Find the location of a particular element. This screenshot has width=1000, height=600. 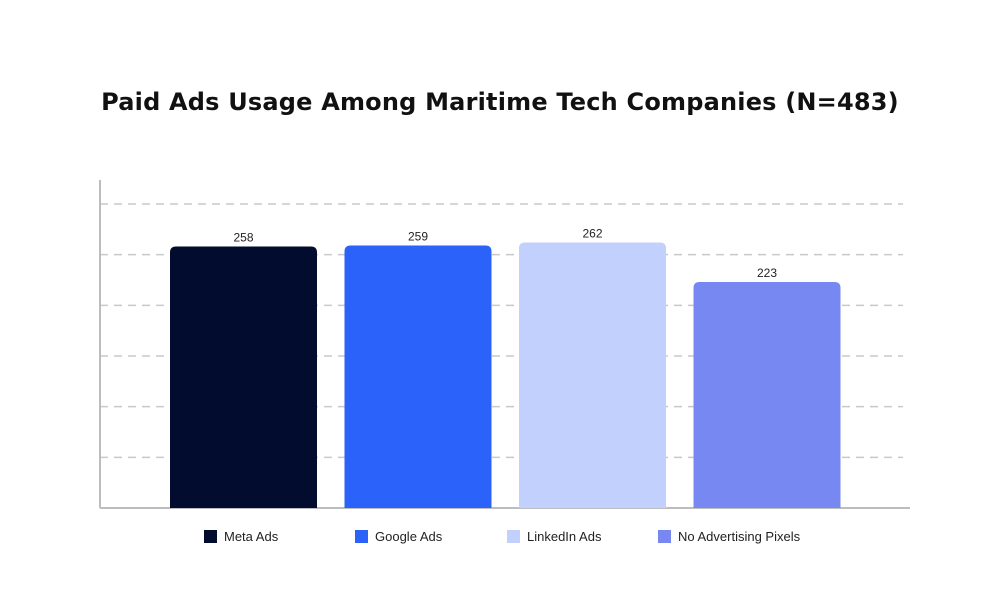

legend-item-google-ads: Google Ads is located at coordinates (398, 536).